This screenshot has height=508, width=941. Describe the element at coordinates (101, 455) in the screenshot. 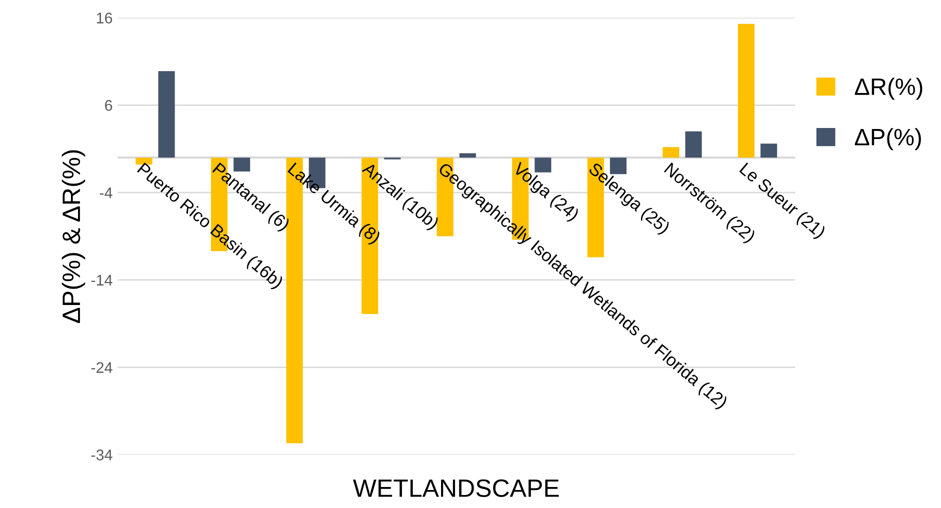

I see `y-tick-label: -34` at that location.